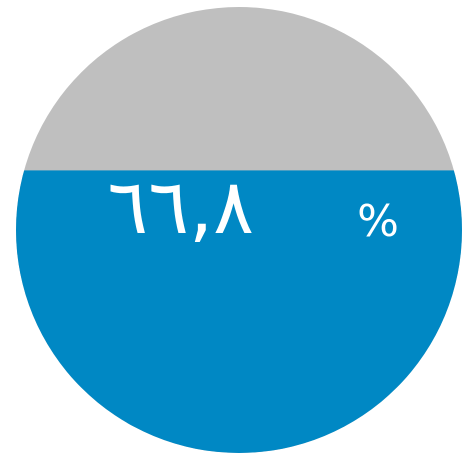  Describe the element at coordinates (378, 221) in the screenshot. I see `gauge-unit-label: %` at that location.